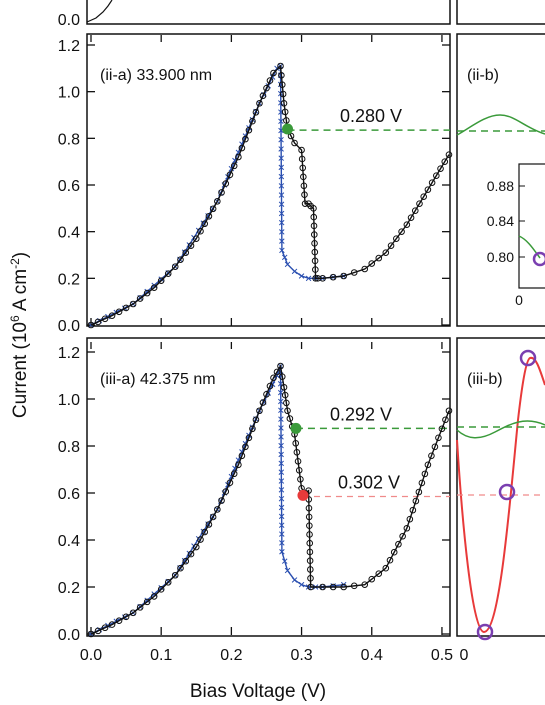 This screenshot has width=545, height=705. What do you see at coordinates (158, 379) in the screenshot?
I see `panel-iii-a-label: (iii-a) 42.375 nm` at bounding box center [158, 379].